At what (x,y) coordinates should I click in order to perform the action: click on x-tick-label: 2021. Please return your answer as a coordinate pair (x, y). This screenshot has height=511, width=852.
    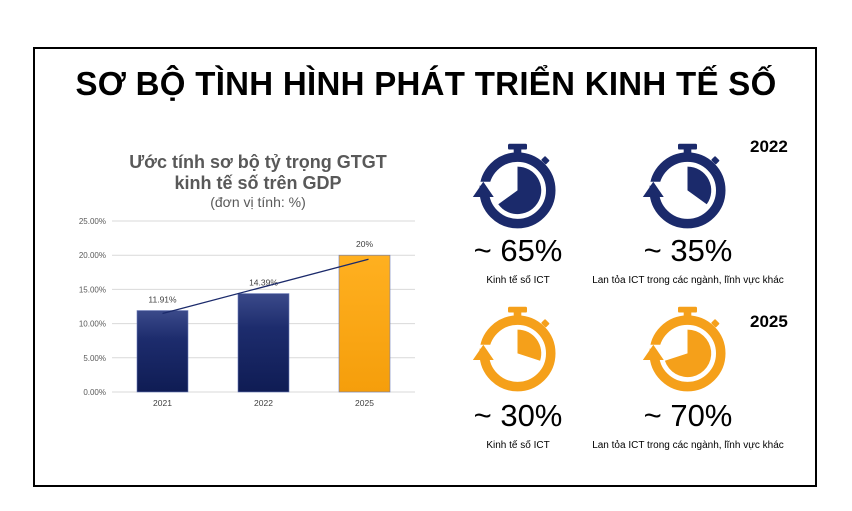
    Looking at the image, I should click on (162, 403).